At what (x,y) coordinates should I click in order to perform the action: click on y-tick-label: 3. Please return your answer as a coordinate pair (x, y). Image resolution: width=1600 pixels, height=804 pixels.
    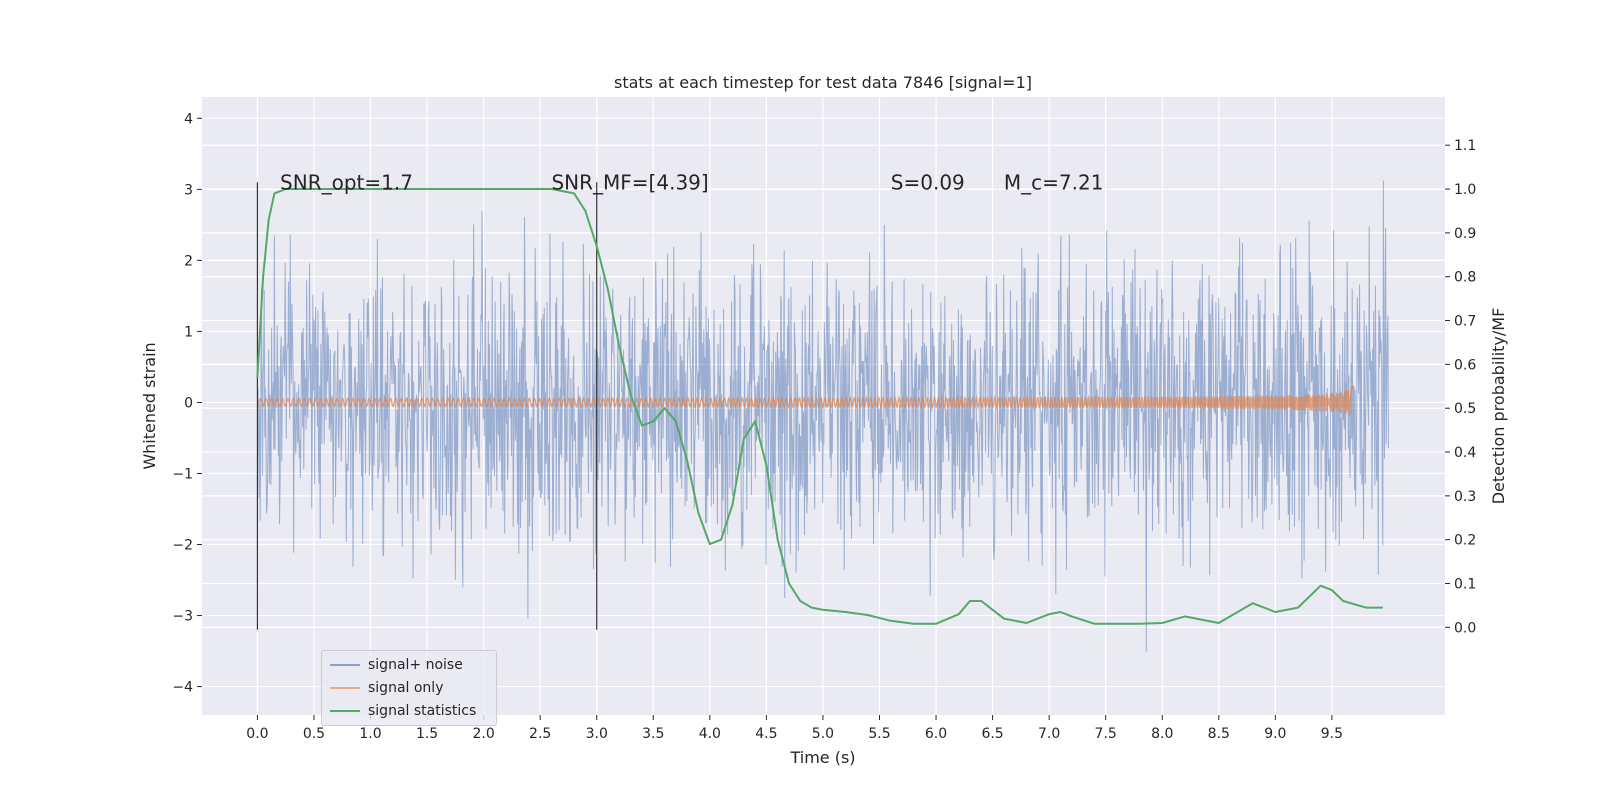
    Looking at the image, I should click on (188, 190).